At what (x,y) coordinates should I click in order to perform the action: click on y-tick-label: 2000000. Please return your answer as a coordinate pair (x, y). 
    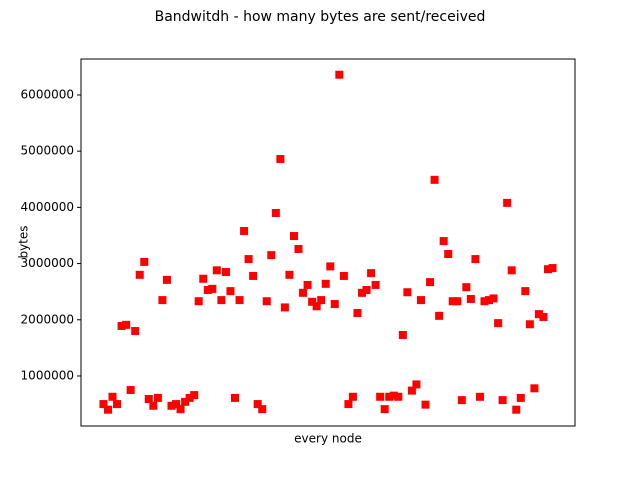
    Looking at the image, I should click on (47, 319).